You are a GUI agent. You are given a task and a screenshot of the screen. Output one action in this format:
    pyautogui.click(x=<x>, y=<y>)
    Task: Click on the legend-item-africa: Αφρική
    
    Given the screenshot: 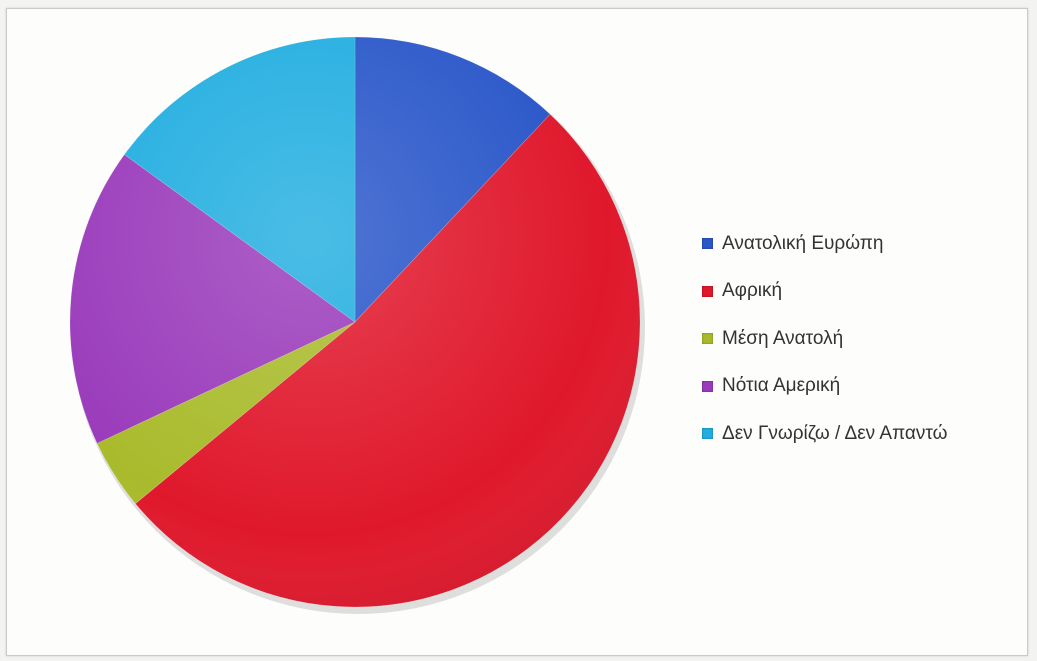 What is the action you would take?
    pyautogui.click(x=824, y=292)
    